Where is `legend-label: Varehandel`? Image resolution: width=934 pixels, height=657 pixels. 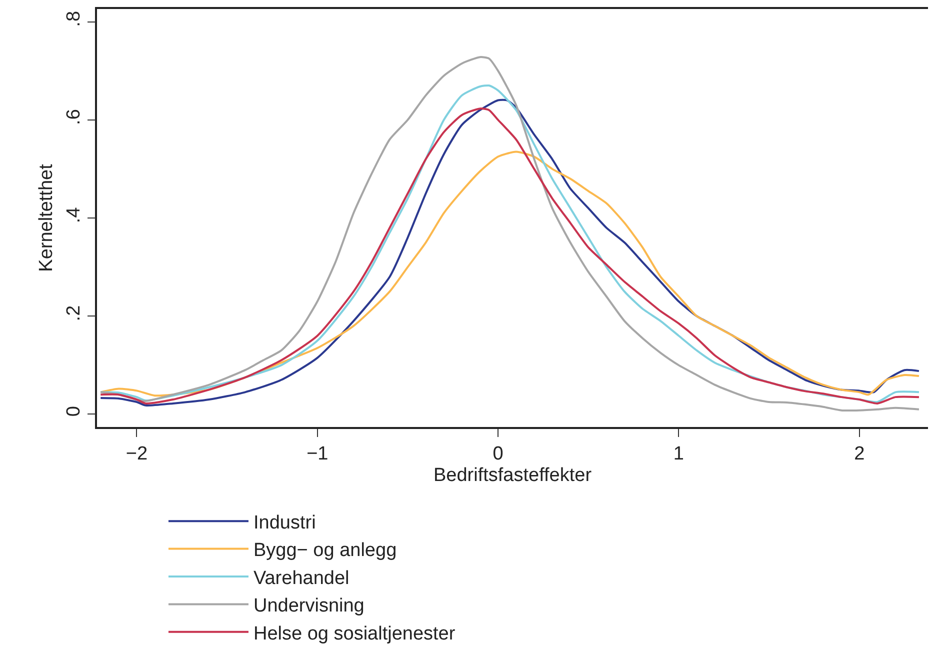 legend-label: Varehandel is located at coordinates (301, 578).